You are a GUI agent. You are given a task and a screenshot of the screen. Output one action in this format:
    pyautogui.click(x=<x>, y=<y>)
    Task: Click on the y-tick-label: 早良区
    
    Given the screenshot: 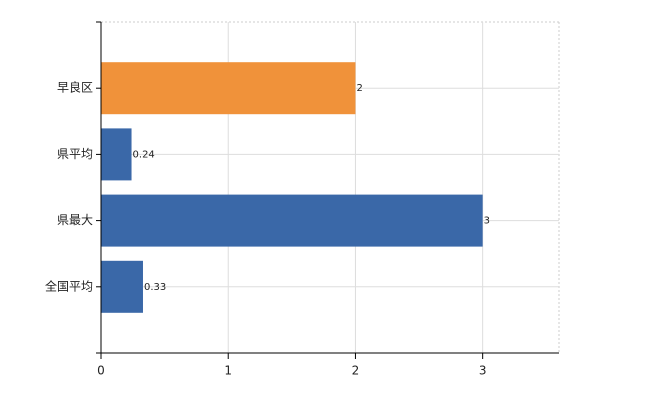 What is the action you would take?
    pyautogui.click(x=75, y=87)
    